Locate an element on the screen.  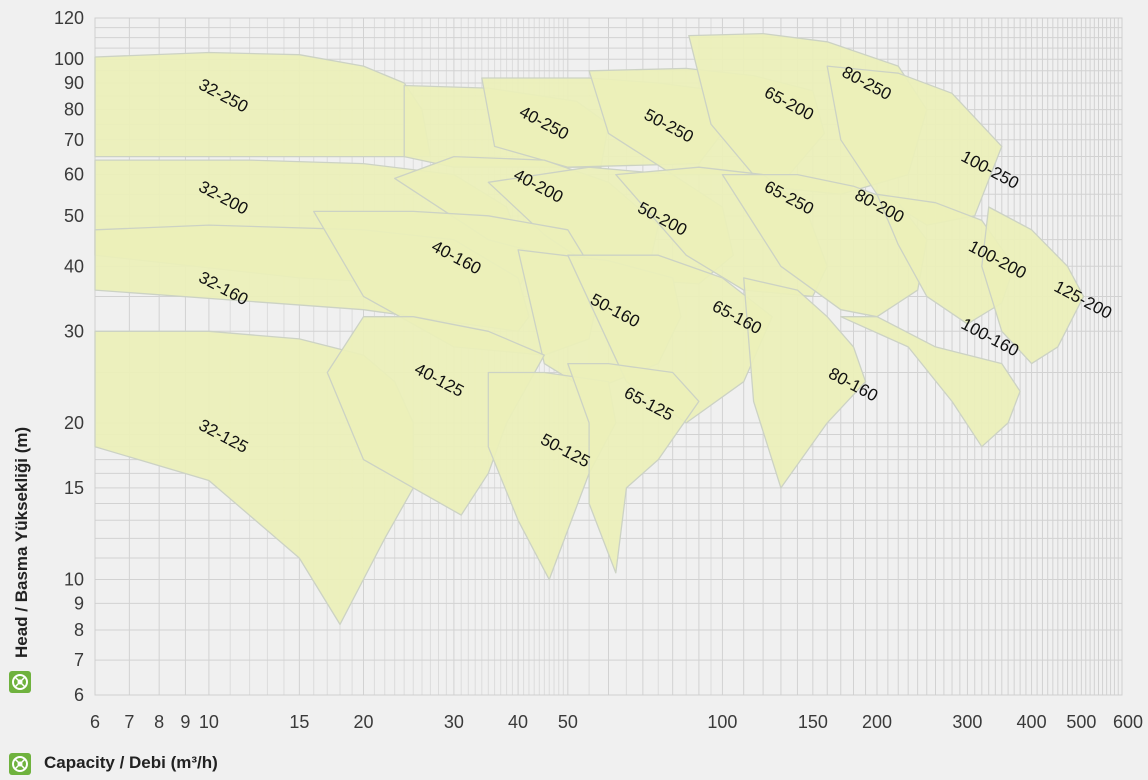
y-tick-label: 80 is located at coordinates (74, 110).